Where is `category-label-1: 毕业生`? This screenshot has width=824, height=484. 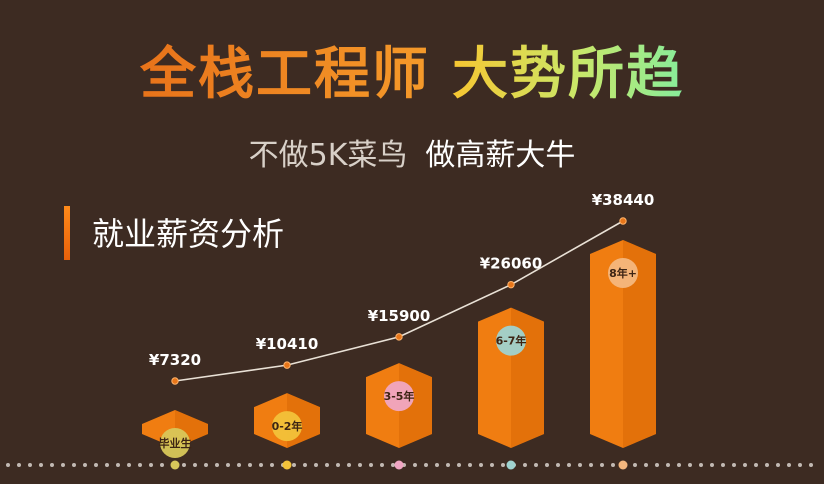 category-label-1: 毕业生 is located at coordinates (175, 443).